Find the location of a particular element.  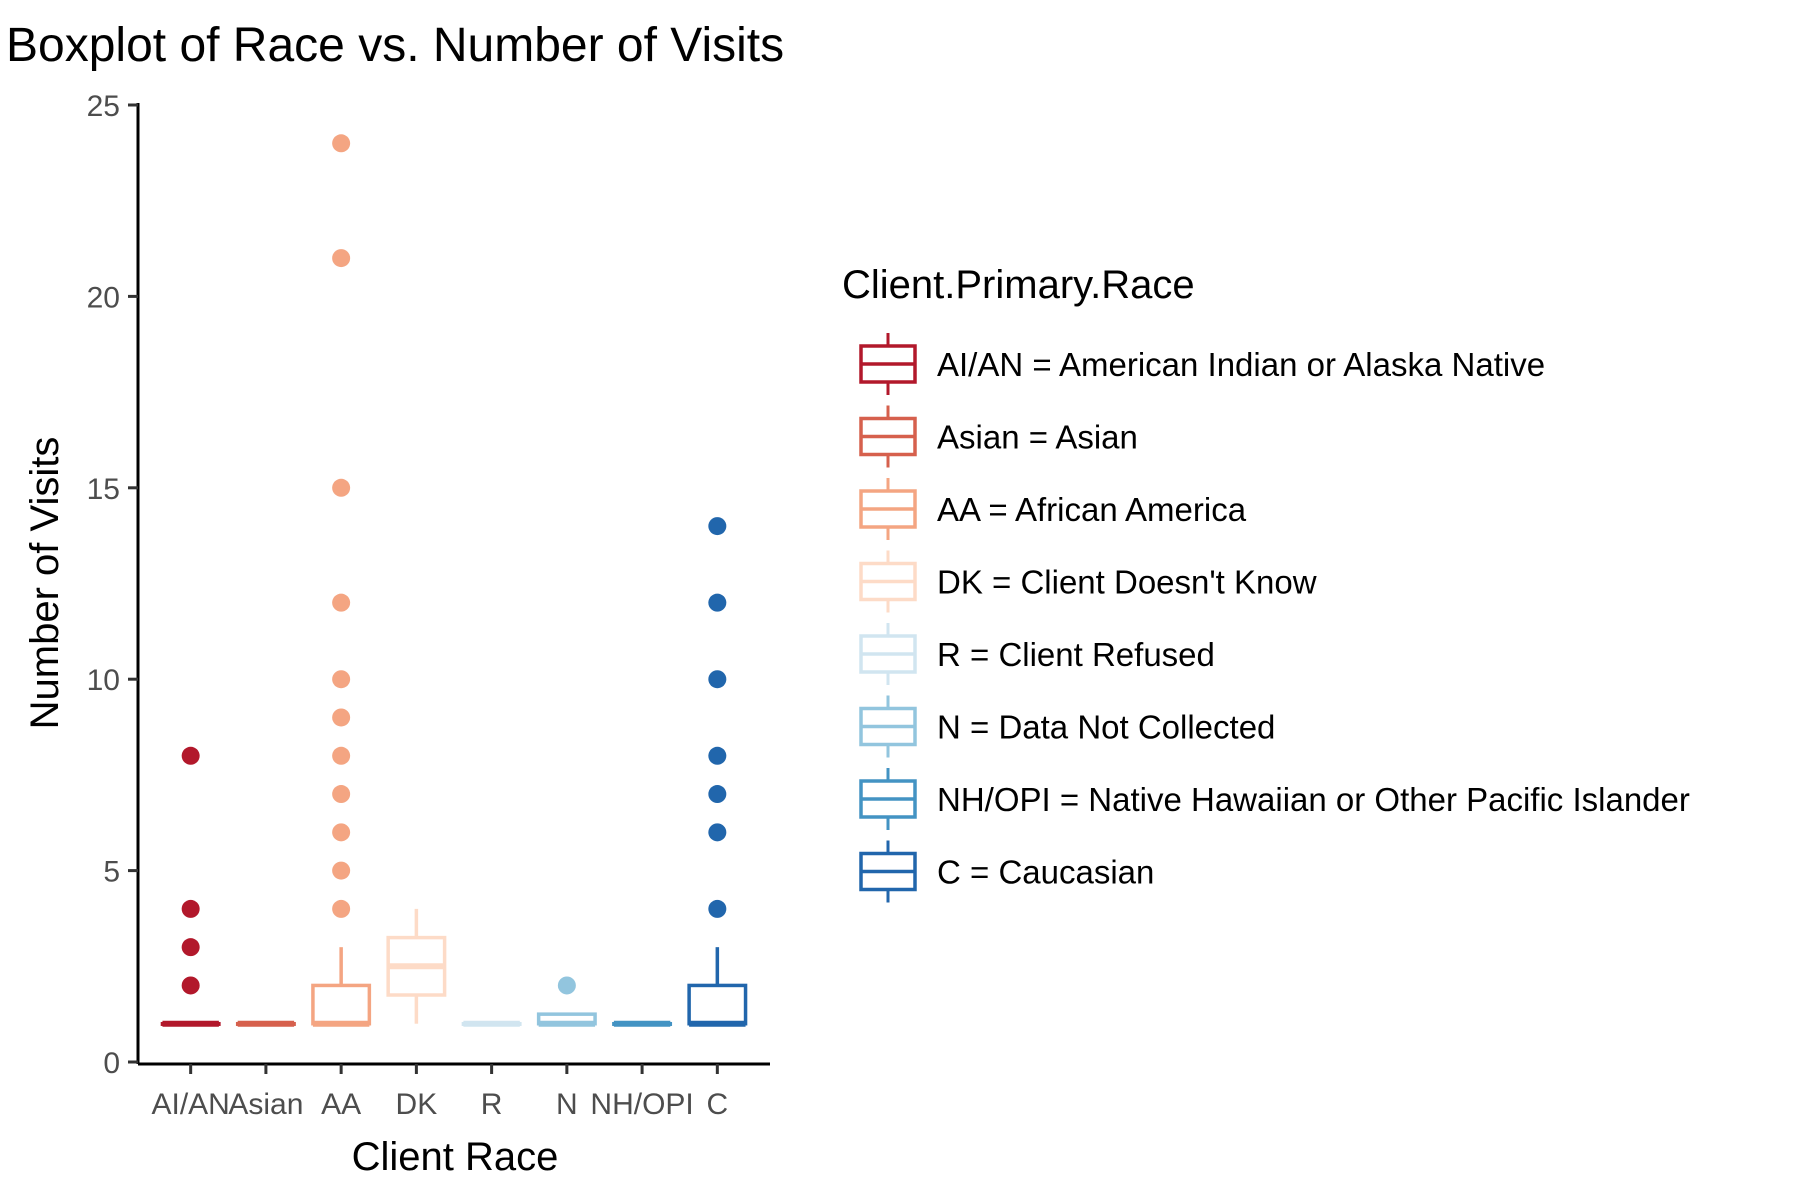

box-n is located at coordinates (566, 1001).